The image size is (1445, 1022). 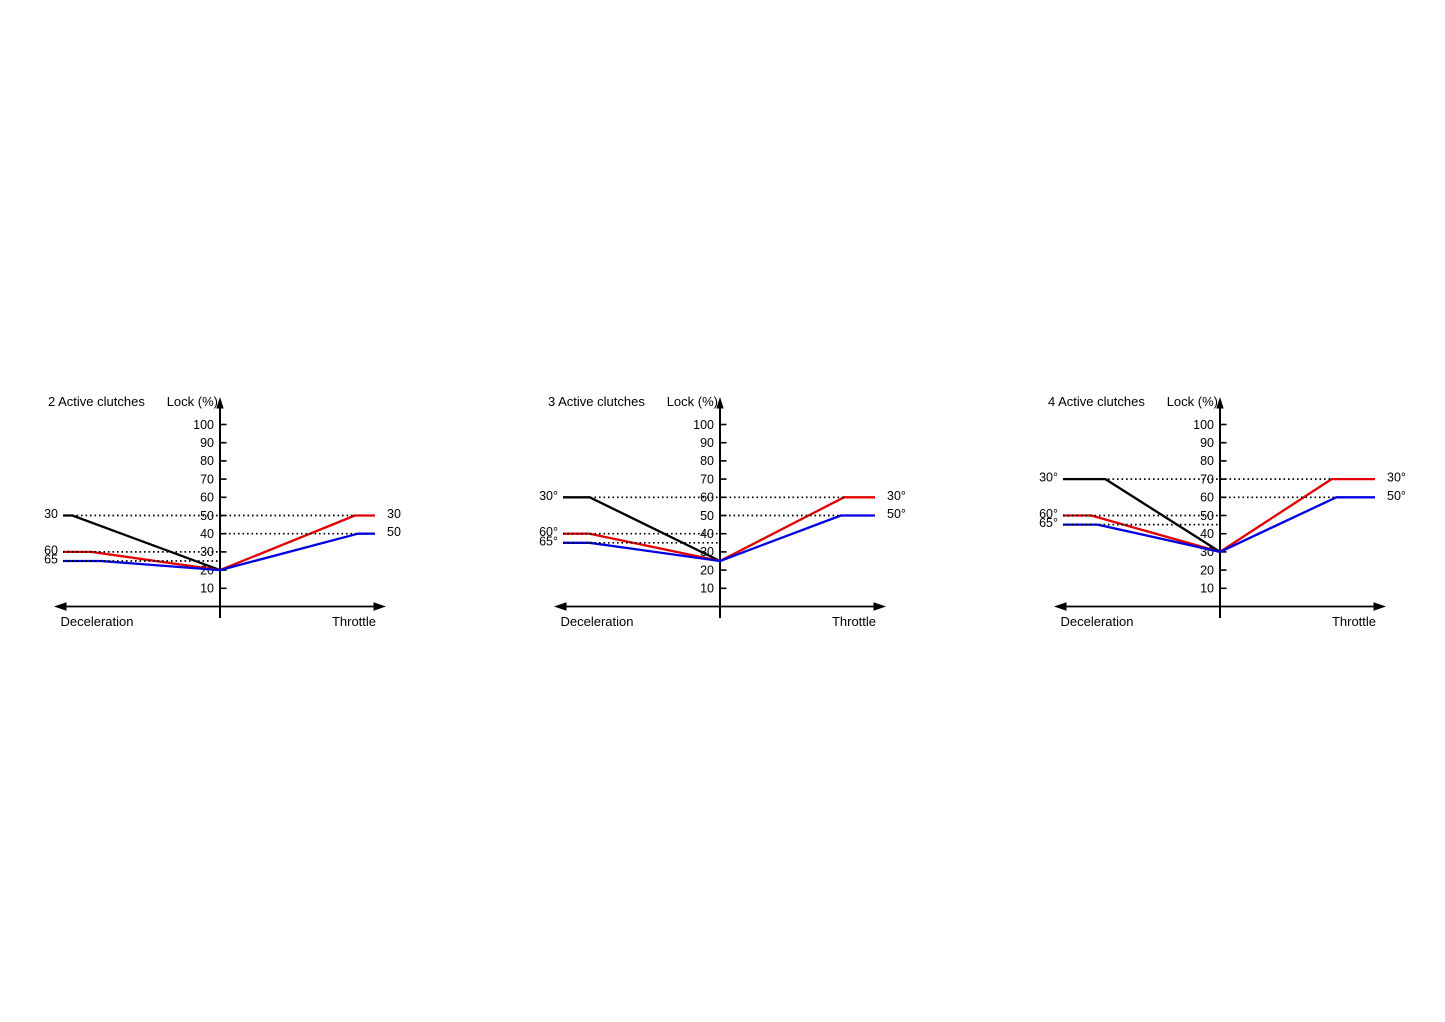 I want to click on series-label-left-black: 30, so click(x=51, y=514).